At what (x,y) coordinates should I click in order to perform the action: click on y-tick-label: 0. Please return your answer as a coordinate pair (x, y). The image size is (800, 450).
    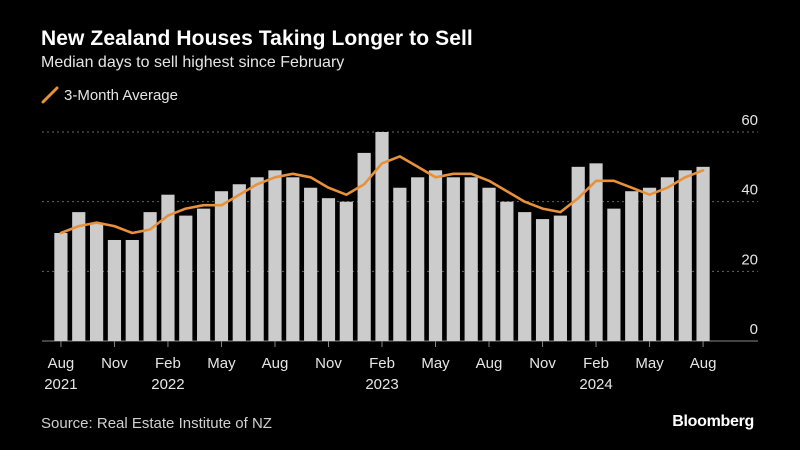
    Looking at the image, I should click on (754, 329).